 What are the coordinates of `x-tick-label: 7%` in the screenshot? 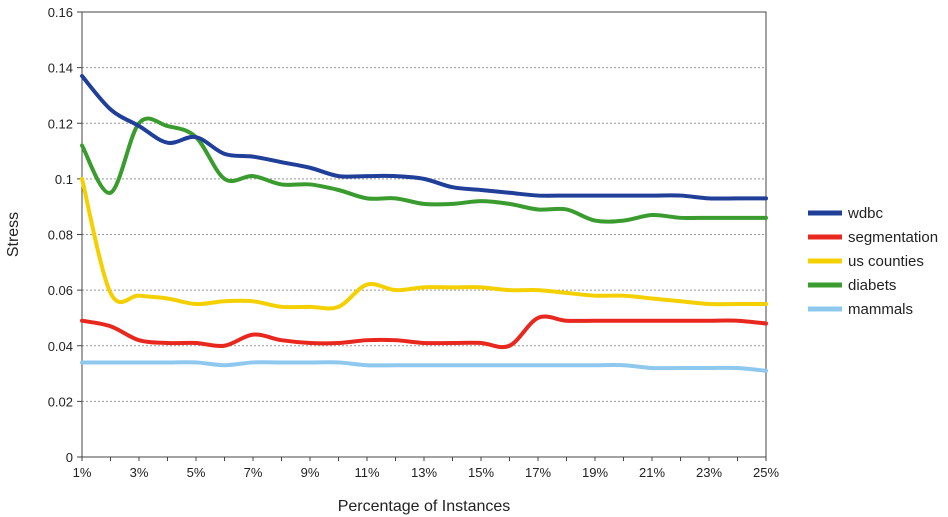 It's located at (253, 472).